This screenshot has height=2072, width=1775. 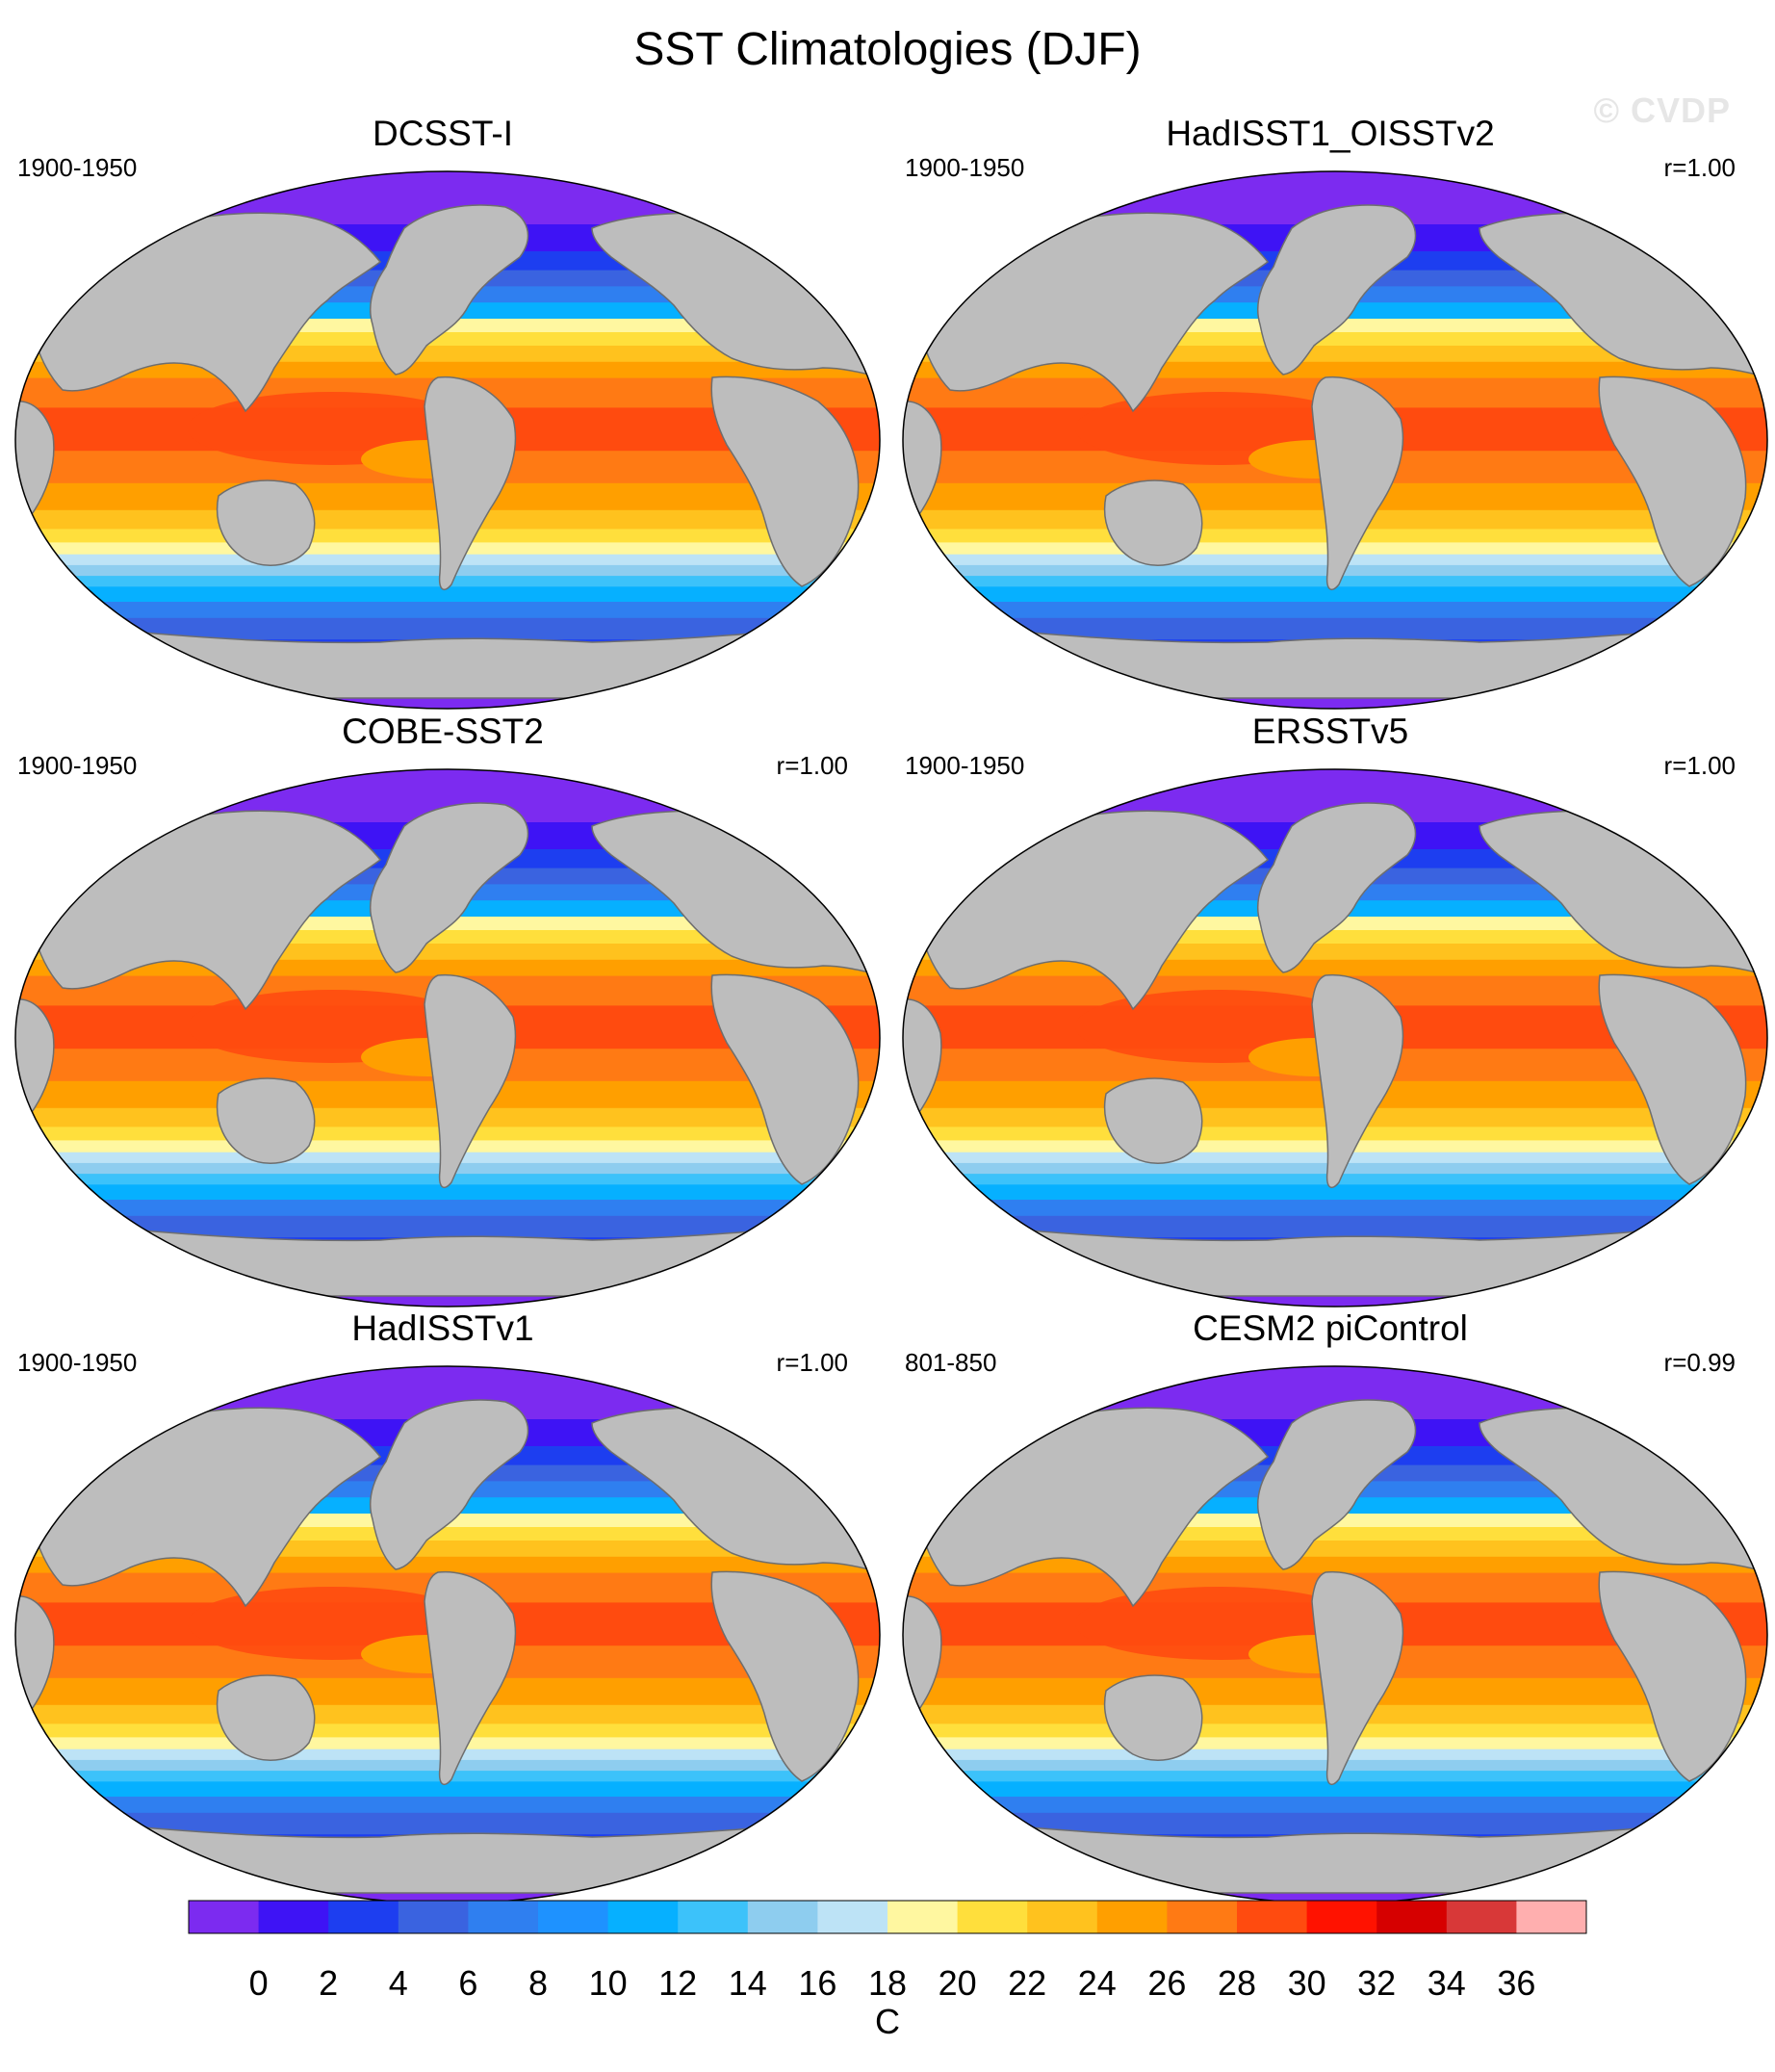 I want to click on colorbar-tick-label: 0, so click(x=258, y=1983).